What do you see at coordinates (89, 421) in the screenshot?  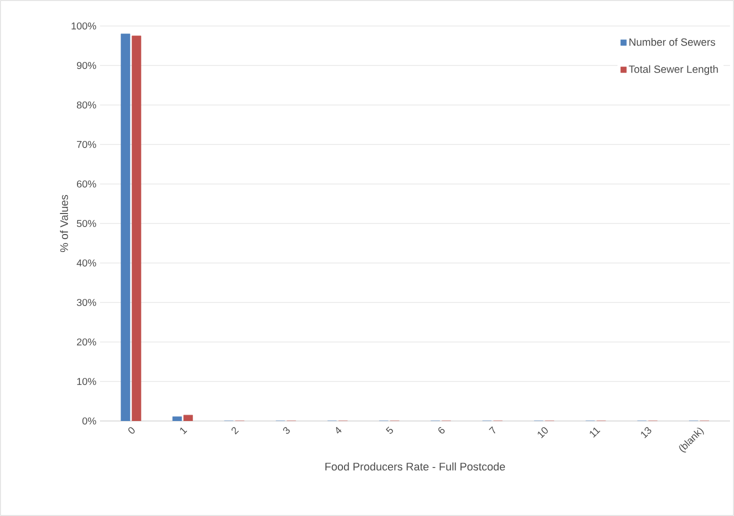 I see `y-tick-label: 0%` at bounding box center [89, 421].